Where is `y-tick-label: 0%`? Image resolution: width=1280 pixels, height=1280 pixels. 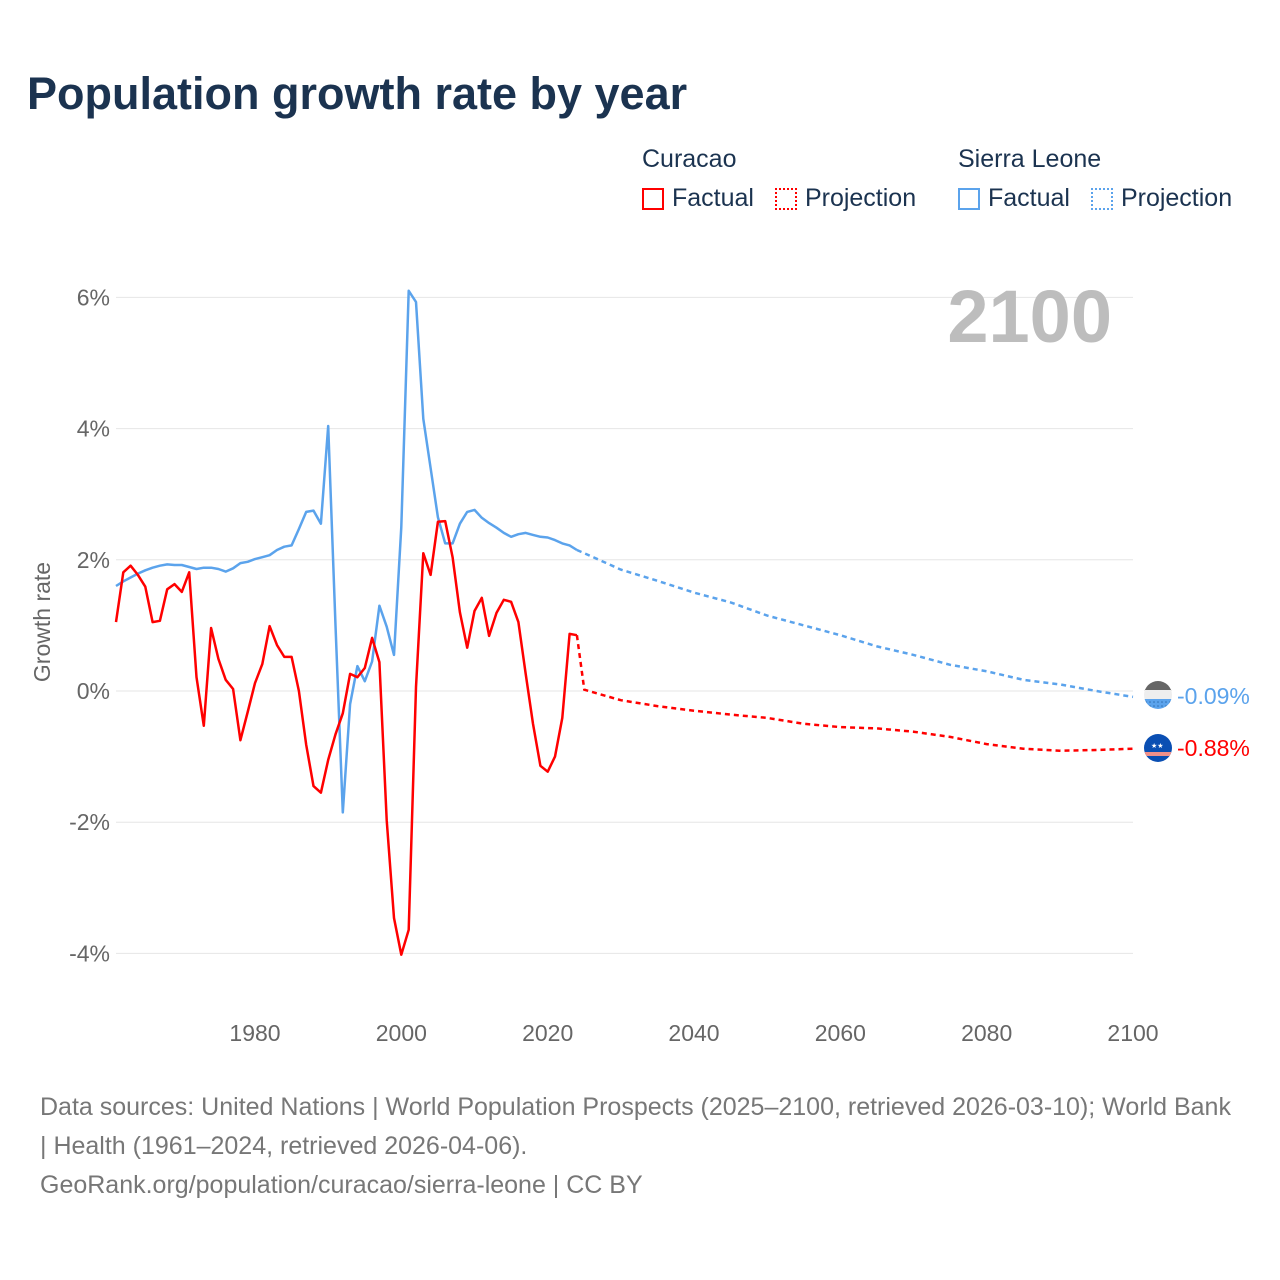 y-tick-label: 0% is located at coordinates (93, 691).